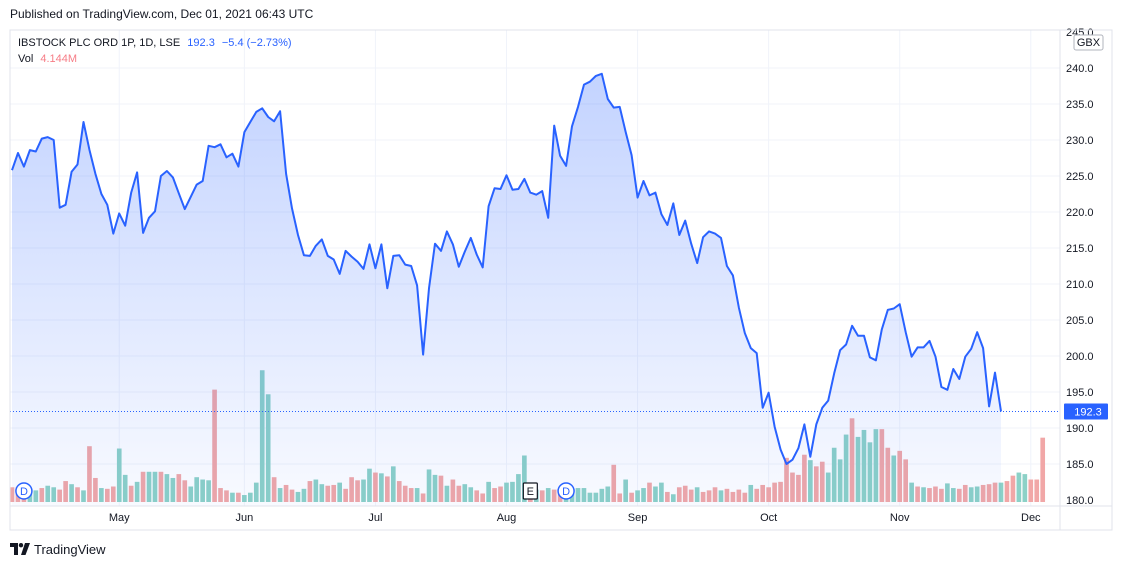 This screenshot has width=1124, height=566. Describe the element at coordinates (1080, 285) in the screenshot. I see `price-tick-label: 210.0` at that location.